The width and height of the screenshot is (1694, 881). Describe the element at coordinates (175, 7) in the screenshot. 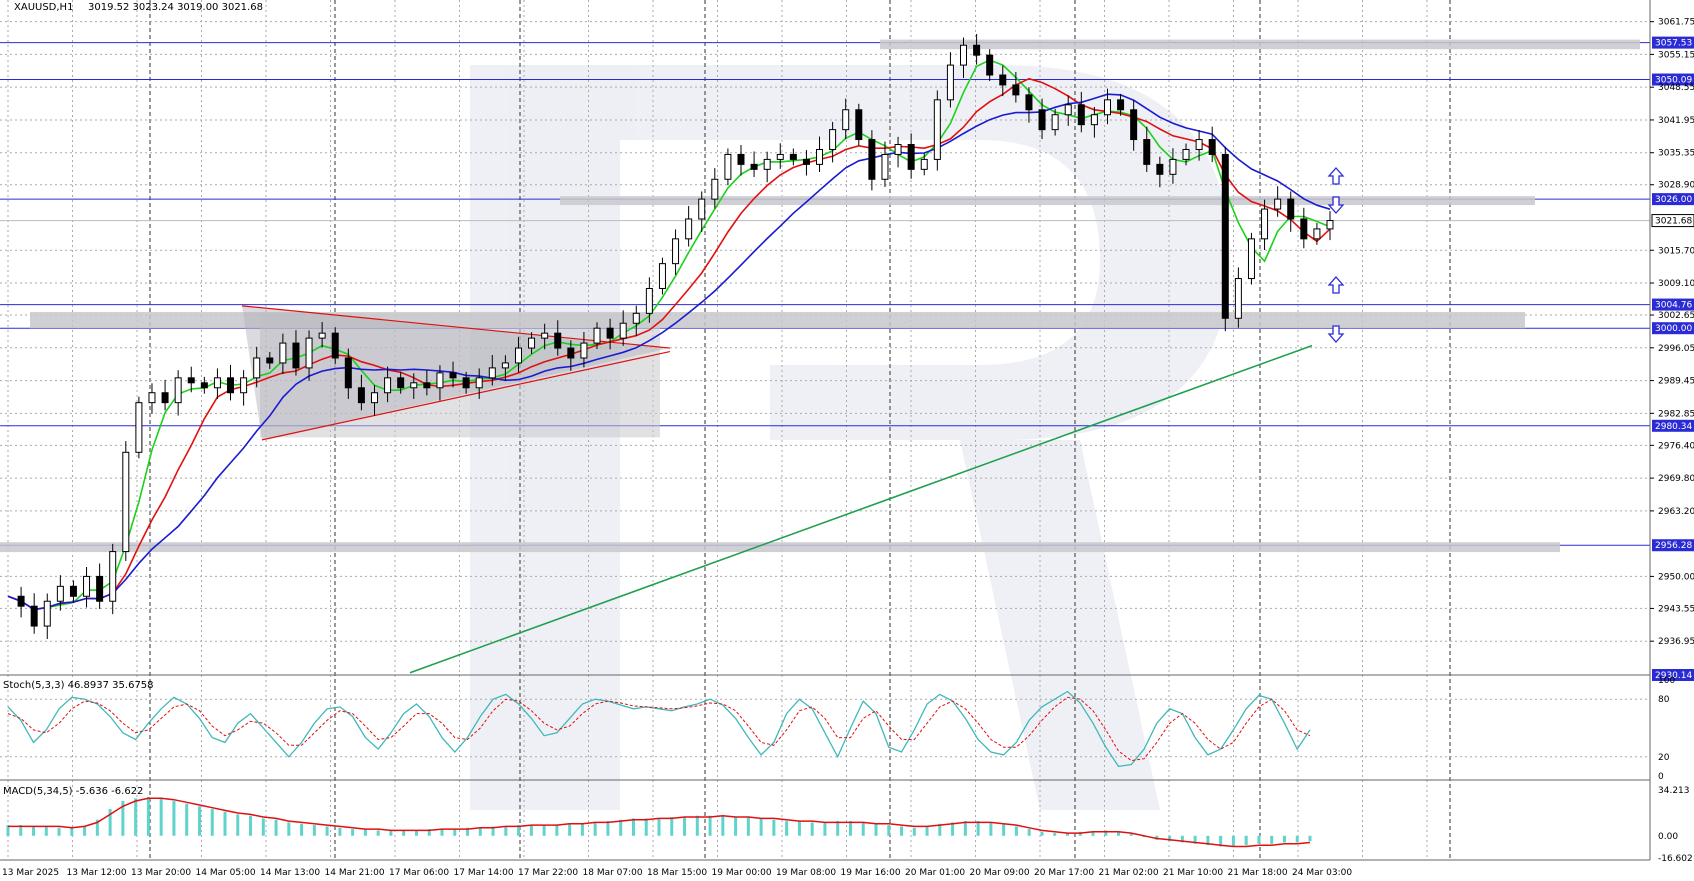

I see `chart-header-ohlc: 3019.52 3023.24 3019.00 3021.68` at that location.